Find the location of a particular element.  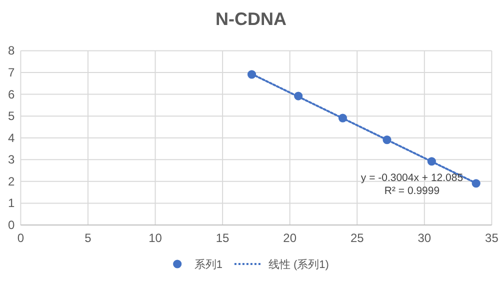

x-tick-label: 0 is located at coordinates (20, 238).